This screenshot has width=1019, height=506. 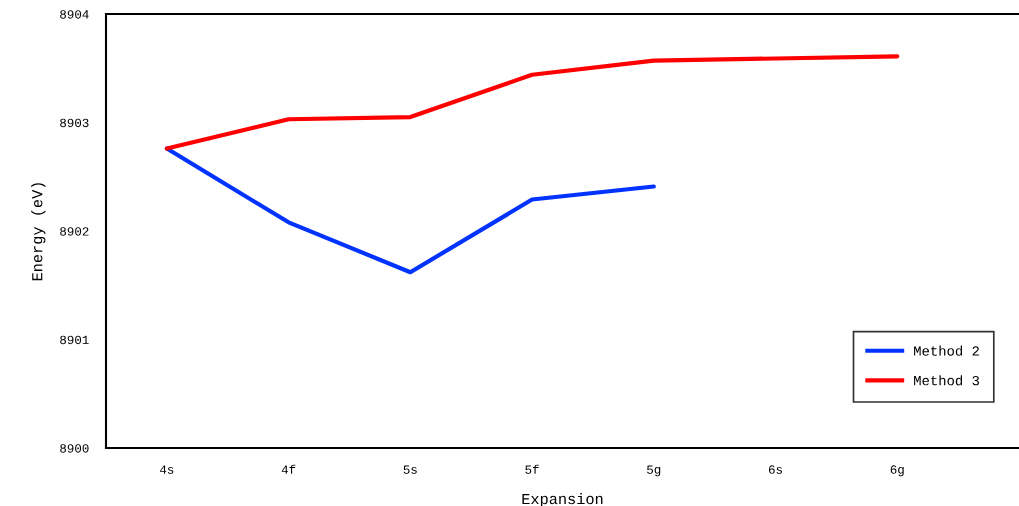 What do you see at coordinates (74, 123) in the screenshot?
I see `y-tick-label: 8903` at bounding box center [74, 123].